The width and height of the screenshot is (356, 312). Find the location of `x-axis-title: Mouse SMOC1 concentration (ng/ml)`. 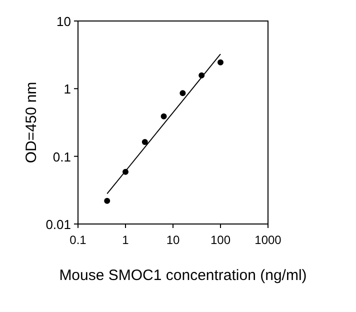

x-axis-title: Mouse SMOC1 concentration (ng/ml) is located at coordinates (183, 275).